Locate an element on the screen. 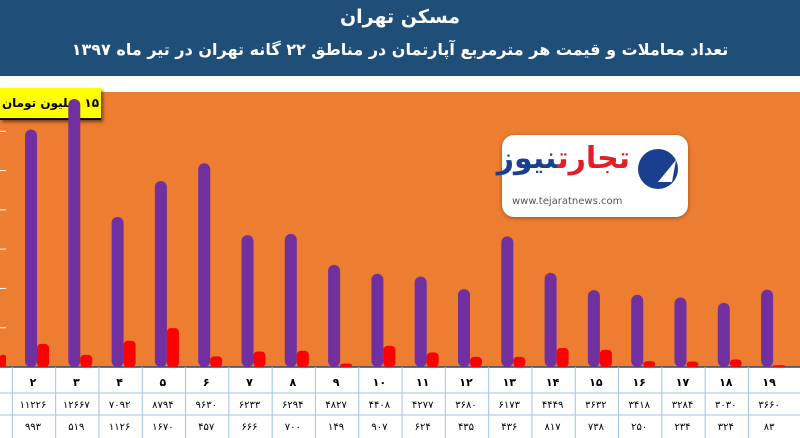  category-label: ۸ is located at coordinates (292, 382).